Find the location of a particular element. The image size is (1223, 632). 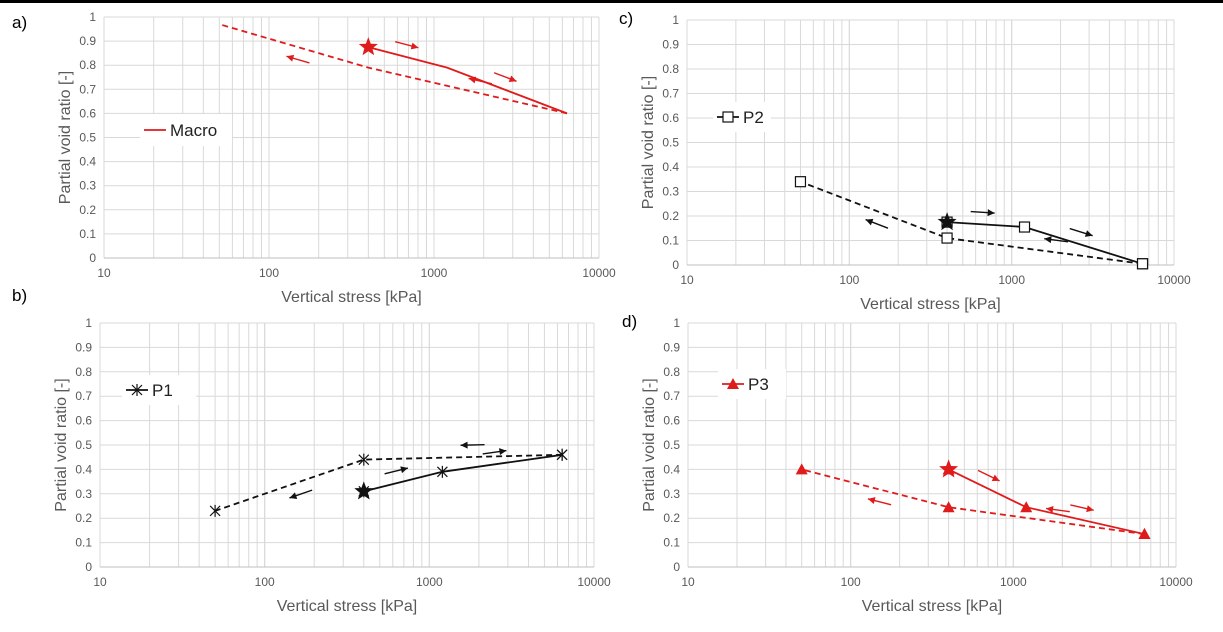

legend-label: Macro is located at coordinates (193, 130).